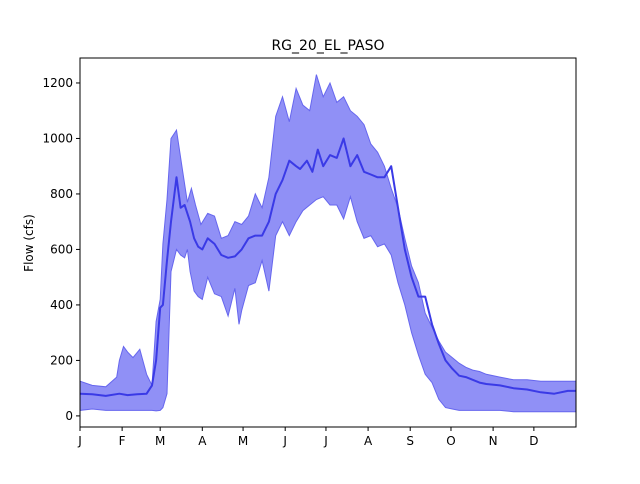  What do you see at coordinates (57, 138) in the screenshot?
I see `y-tick-label: 1000` at bounding box center [57, 138].